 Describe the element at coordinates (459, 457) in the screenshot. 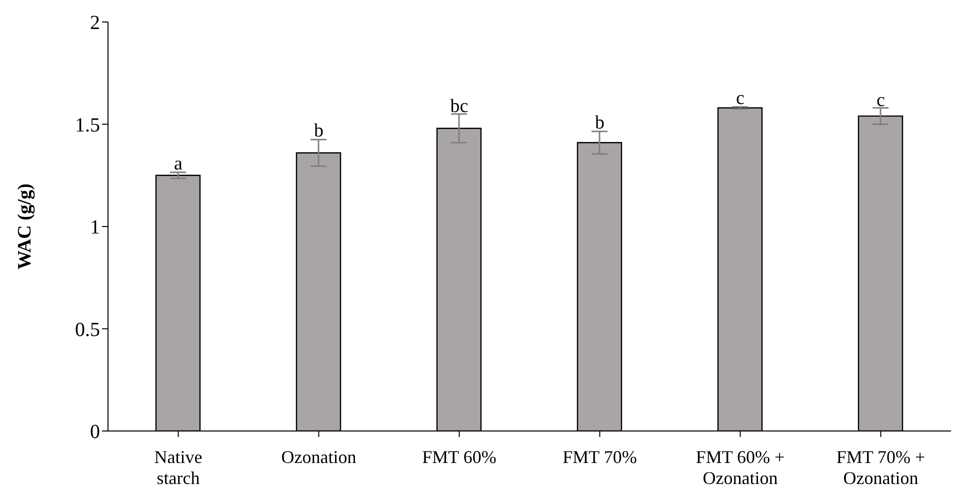

I see `x-tick-label: FMT 60%` at that location.